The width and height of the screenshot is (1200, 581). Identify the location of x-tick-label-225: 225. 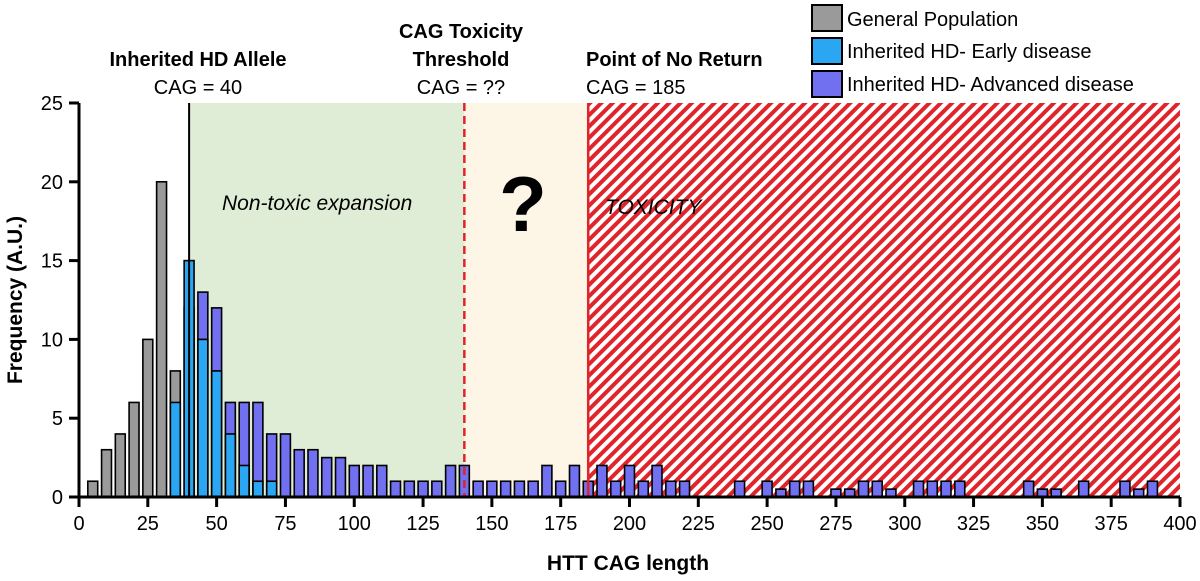
(698, 524).